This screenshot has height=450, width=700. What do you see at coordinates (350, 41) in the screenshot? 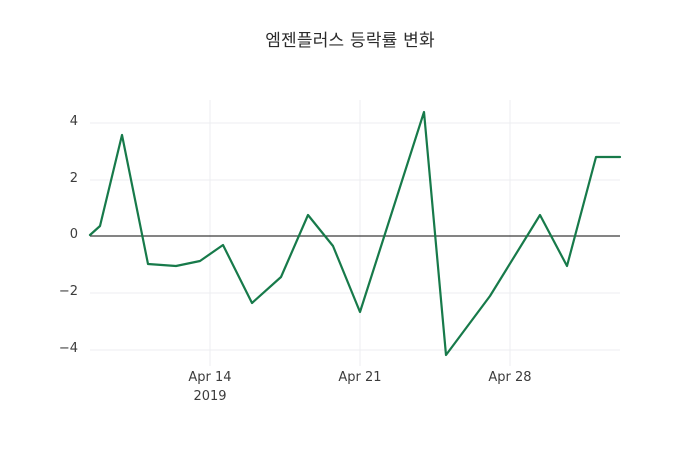
I see `chart-title: 엠젠플러스 등락률 변화` at bounding box center [350, 41].